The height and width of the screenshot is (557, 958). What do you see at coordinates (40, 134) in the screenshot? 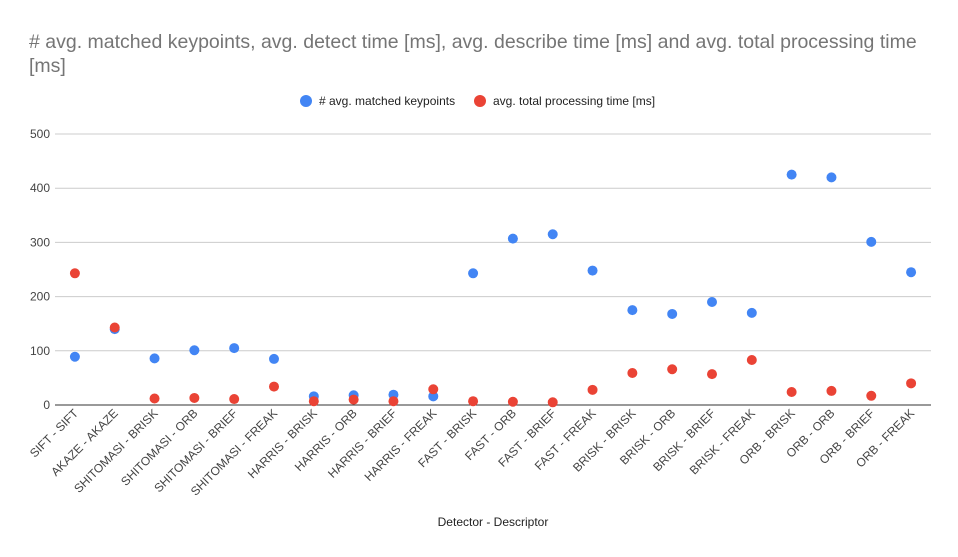
I see `y-tick-label: 500` at bounding box center [40, 134].